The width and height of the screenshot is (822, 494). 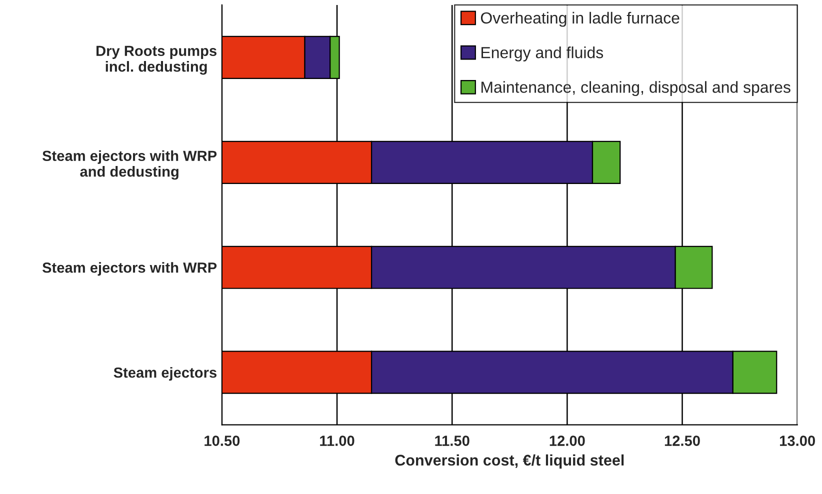 I want to click on y-tick-label: Steam ejectors, so click(x=165, y=374).